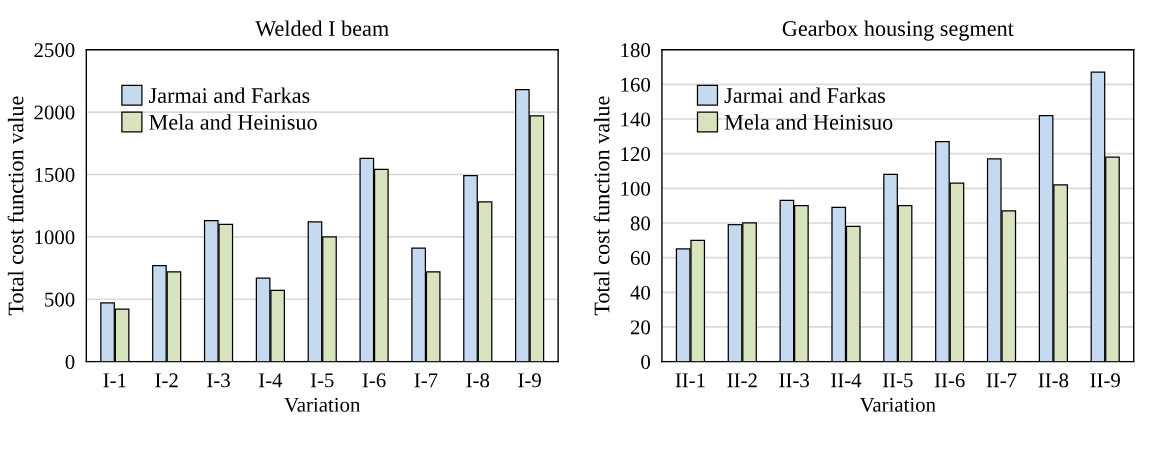  I want to click on y-tick-label: 500, so click(60, 299).